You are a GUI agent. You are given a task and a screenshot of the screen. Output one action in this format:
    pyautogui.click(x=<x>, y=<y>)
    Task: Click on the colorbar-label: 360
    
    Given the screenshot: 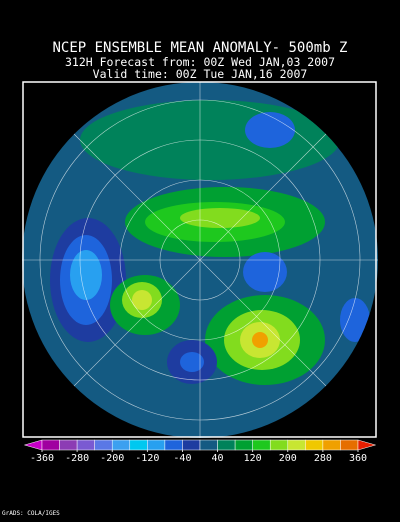 What is the action you would take?
    pyautogui.click(x=358, y=458)
    